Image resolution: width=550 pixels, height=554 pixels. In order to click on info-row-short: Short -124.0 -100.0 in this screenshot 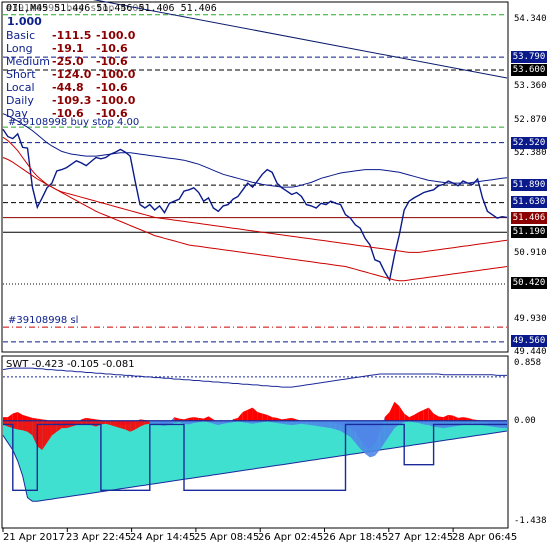, I will do `click(73, 74)`.